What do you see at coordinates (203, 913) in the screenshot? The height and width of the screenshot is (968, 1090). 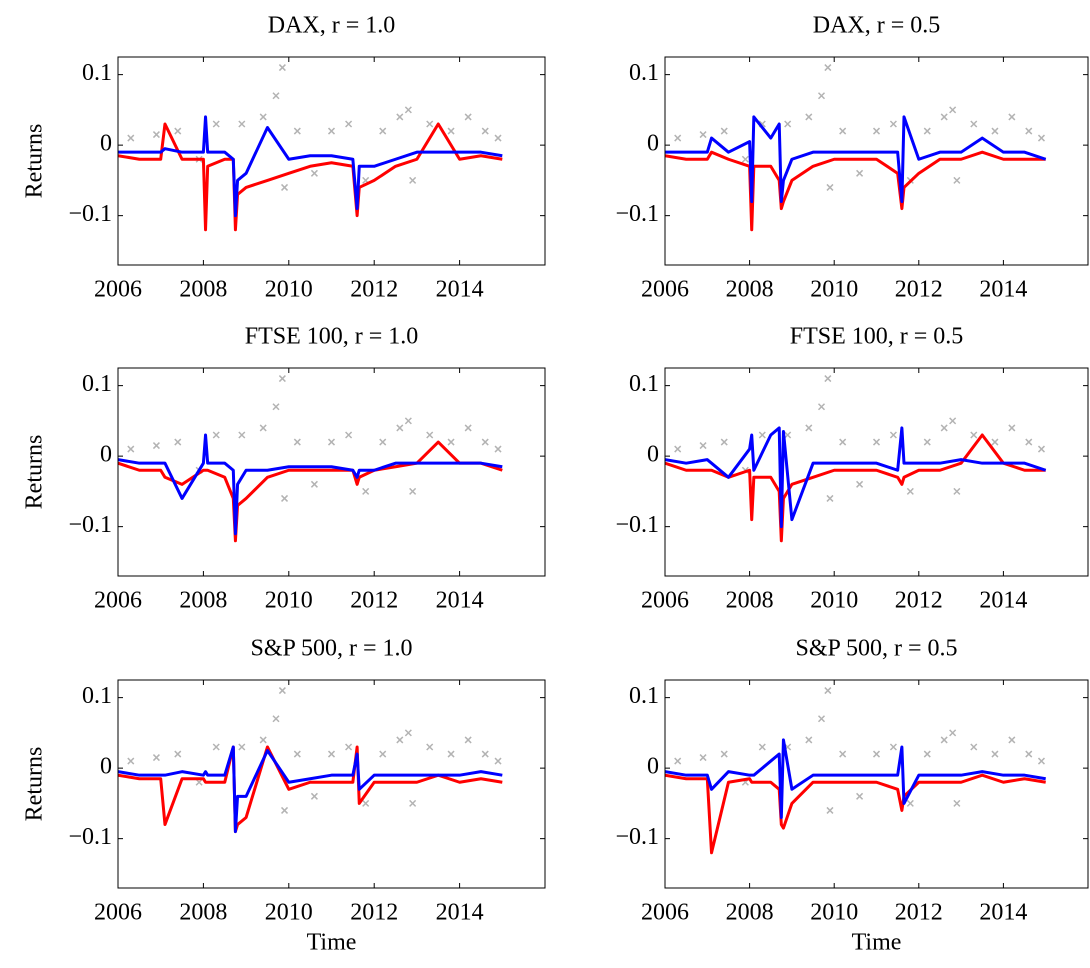 I see `x-tick-label: 2008` at bounding box center [203, 913].